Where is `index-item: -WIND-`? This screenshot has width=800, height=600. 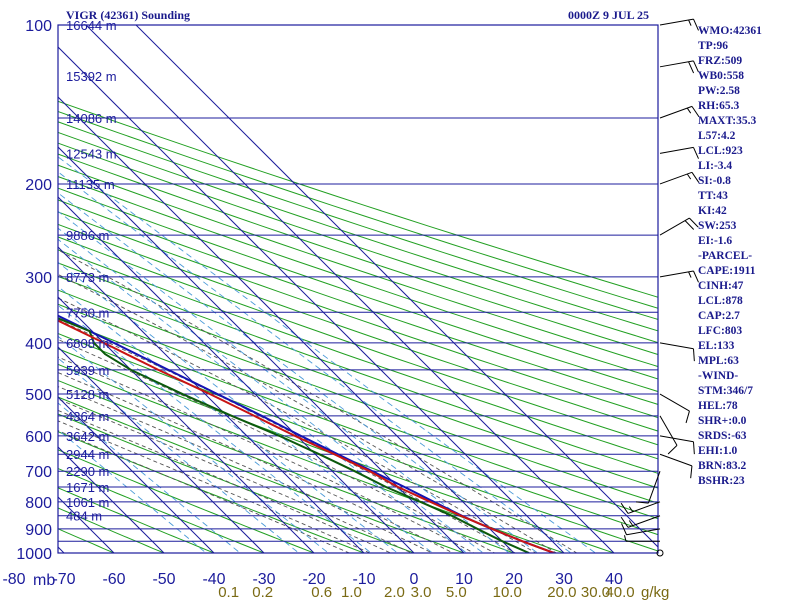
index-item: -WIND- is located at coordinates (718, 376).